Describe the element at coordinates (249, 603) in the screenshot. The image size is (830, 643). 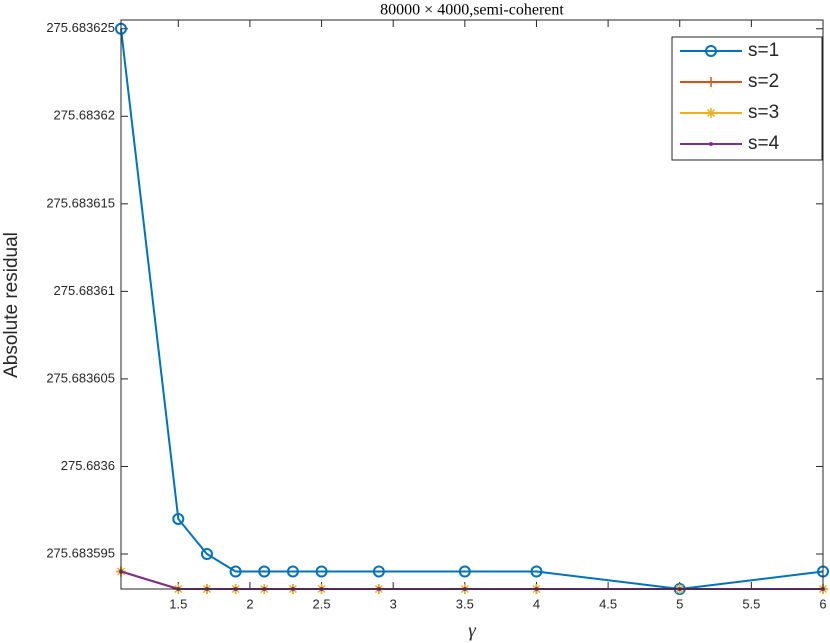
I see `x-tick-label: 2` at that location.